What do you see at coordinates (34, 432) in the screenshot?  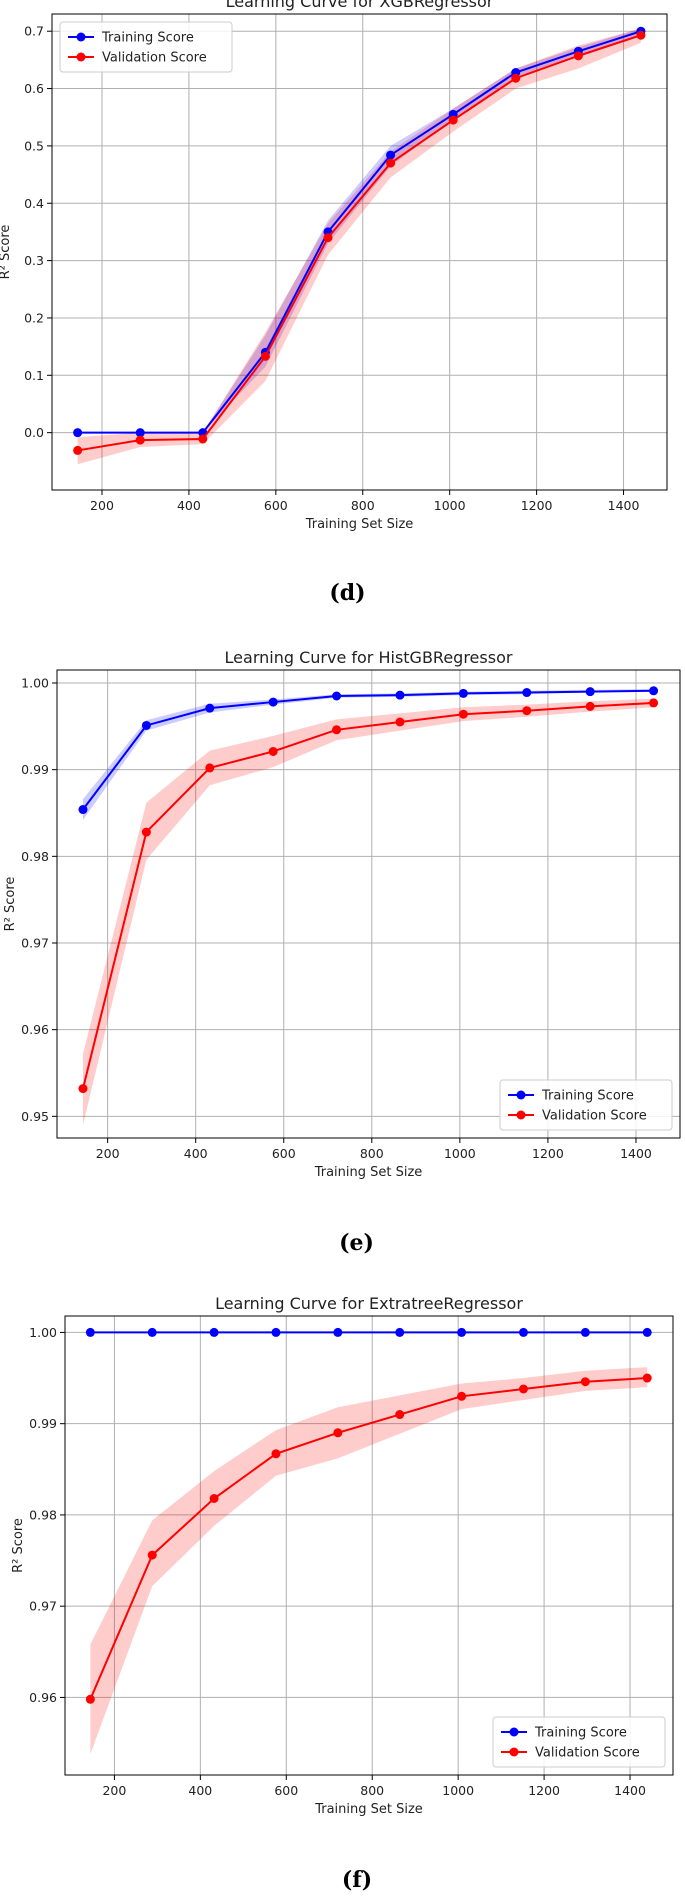 I see `y-tick-label: 0.0` at bounding box center [34, 432].